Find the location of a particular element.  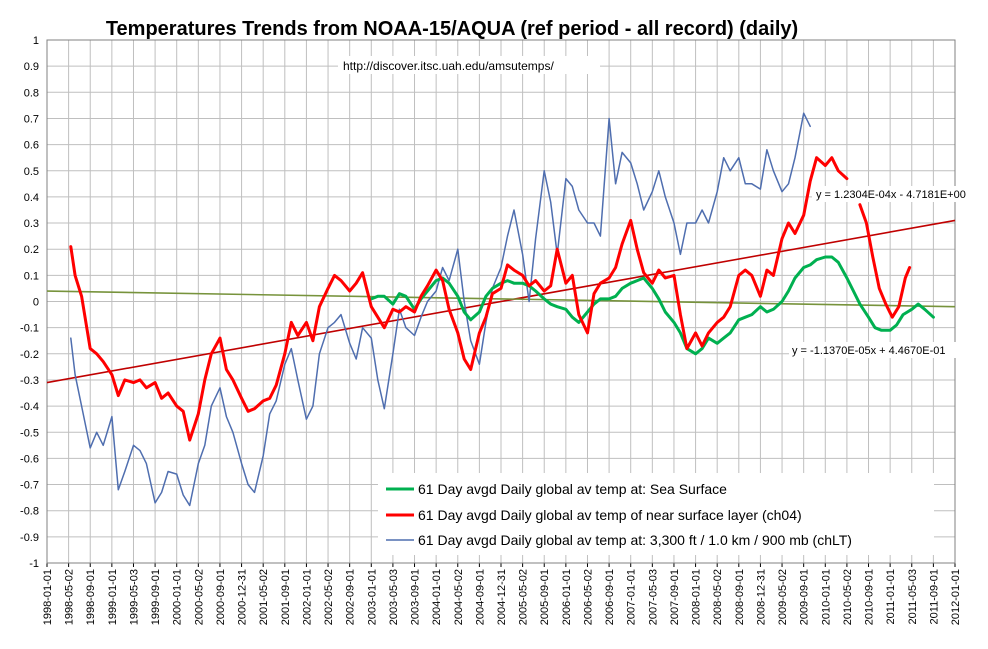

x-tick-label: 2008-05-02 is located at coordinates (718, 597).